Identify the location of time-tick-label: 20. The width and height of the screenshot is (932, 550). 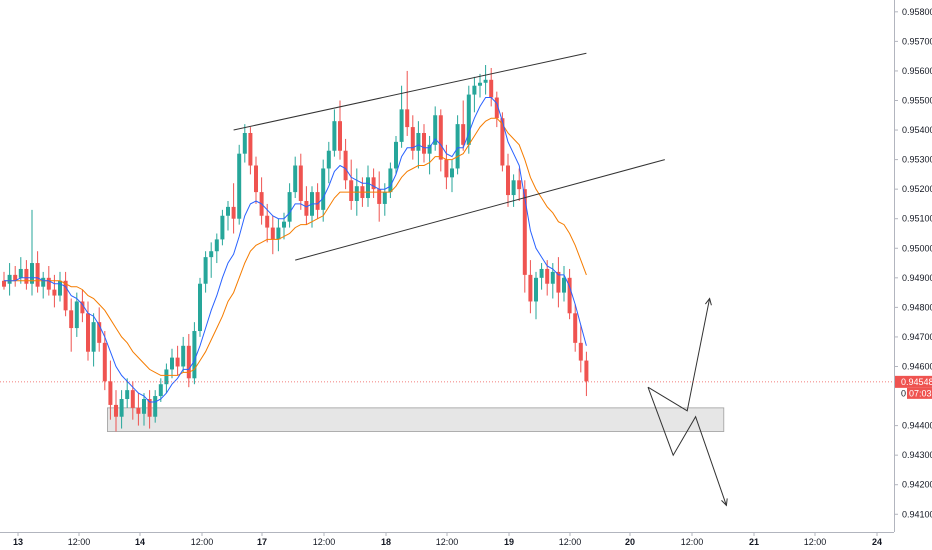
(630, 542).